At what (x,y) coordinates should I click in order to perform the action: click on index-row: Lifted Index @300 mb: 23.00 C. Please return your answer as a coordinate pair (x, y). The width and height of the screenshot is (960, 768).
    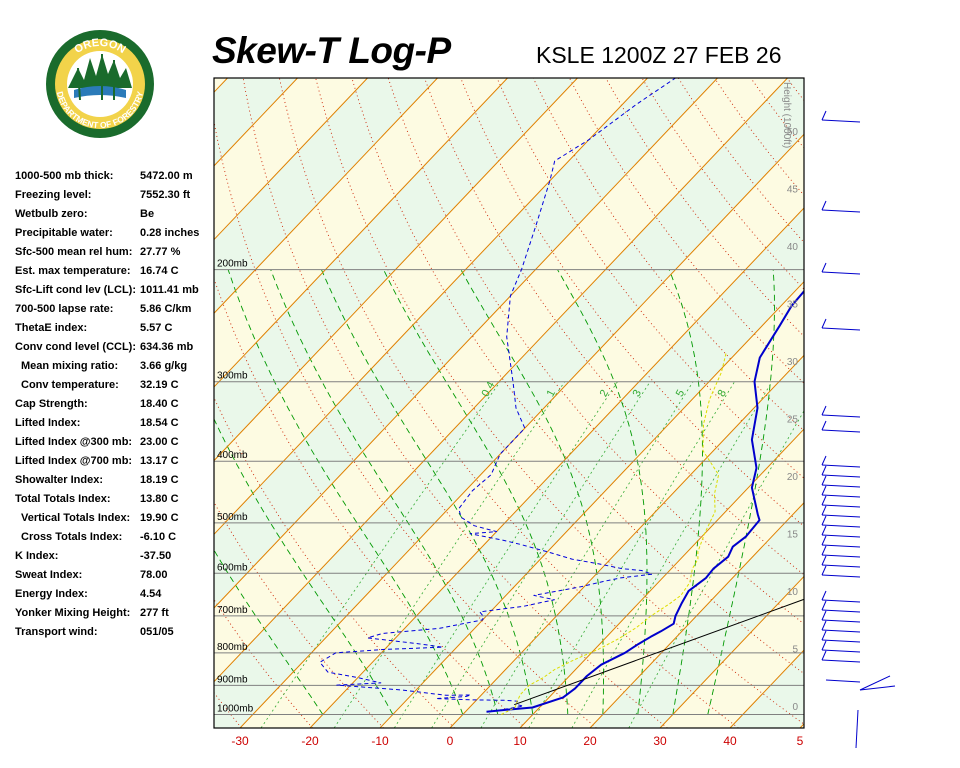
    Looking at the image, I should click on (115, 443).